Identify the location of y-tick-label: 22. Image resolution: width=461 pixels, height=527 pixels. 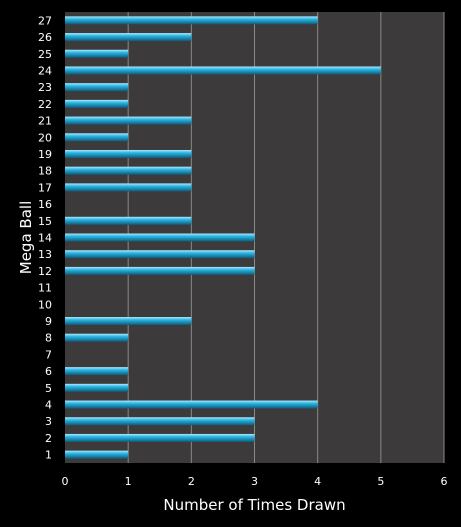
(45, 104).